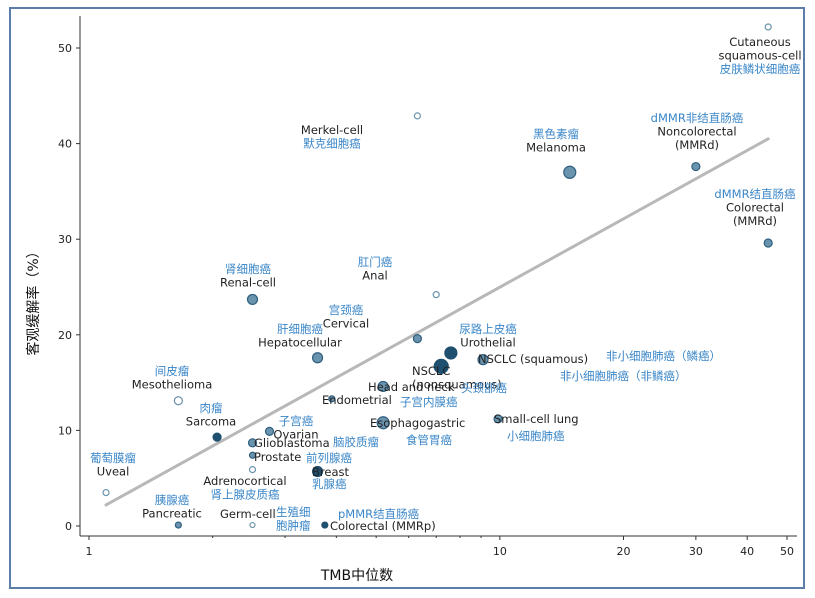 The height and width of the screenshot is (598, 815). Describe the element at coordinates (556, 134) in the screenshot. I see `zh-label-melanoma: 黑色素瘤` at that location.